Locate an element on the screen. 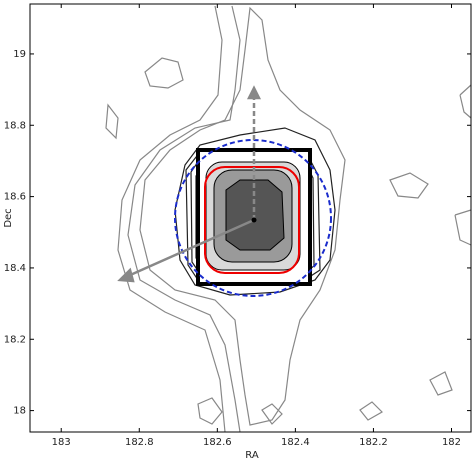 This screenshot has height=467, width=472. x-tick-label: 182.8 is located at coordinates (139, 442).